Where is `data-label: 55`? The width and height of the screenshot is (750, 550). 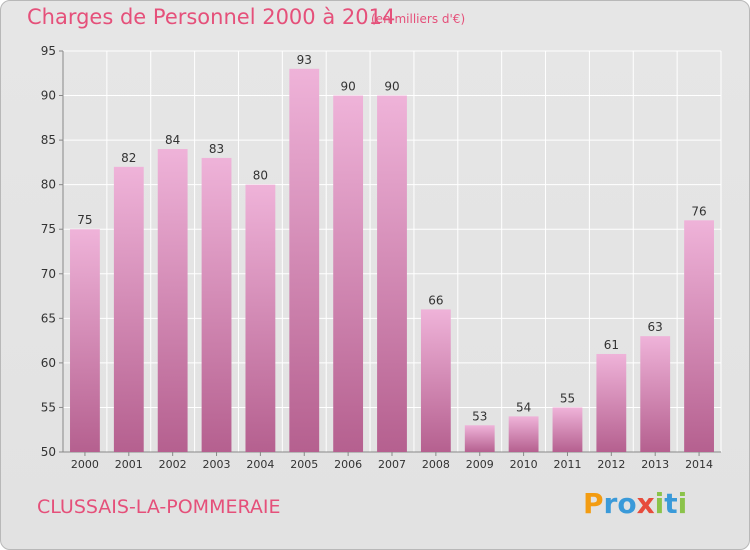 data-label: 55 is located at coordinates (567, 398).